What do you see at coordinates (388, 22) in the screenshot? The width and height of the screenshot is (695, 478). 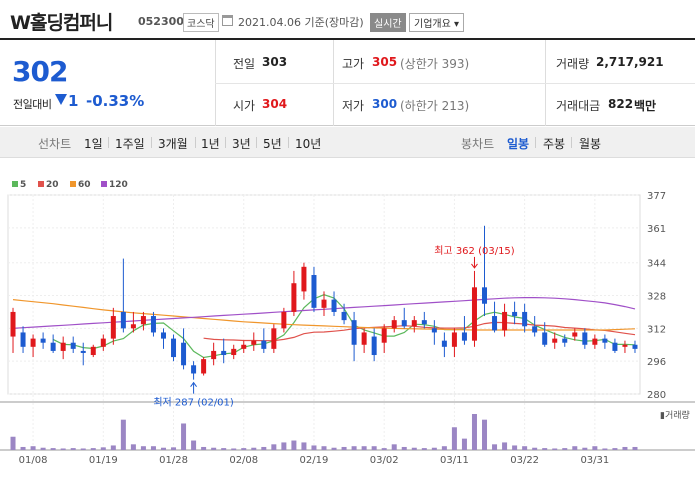 I see `realtime-button: 실시간` at bounding box center [388, 22].